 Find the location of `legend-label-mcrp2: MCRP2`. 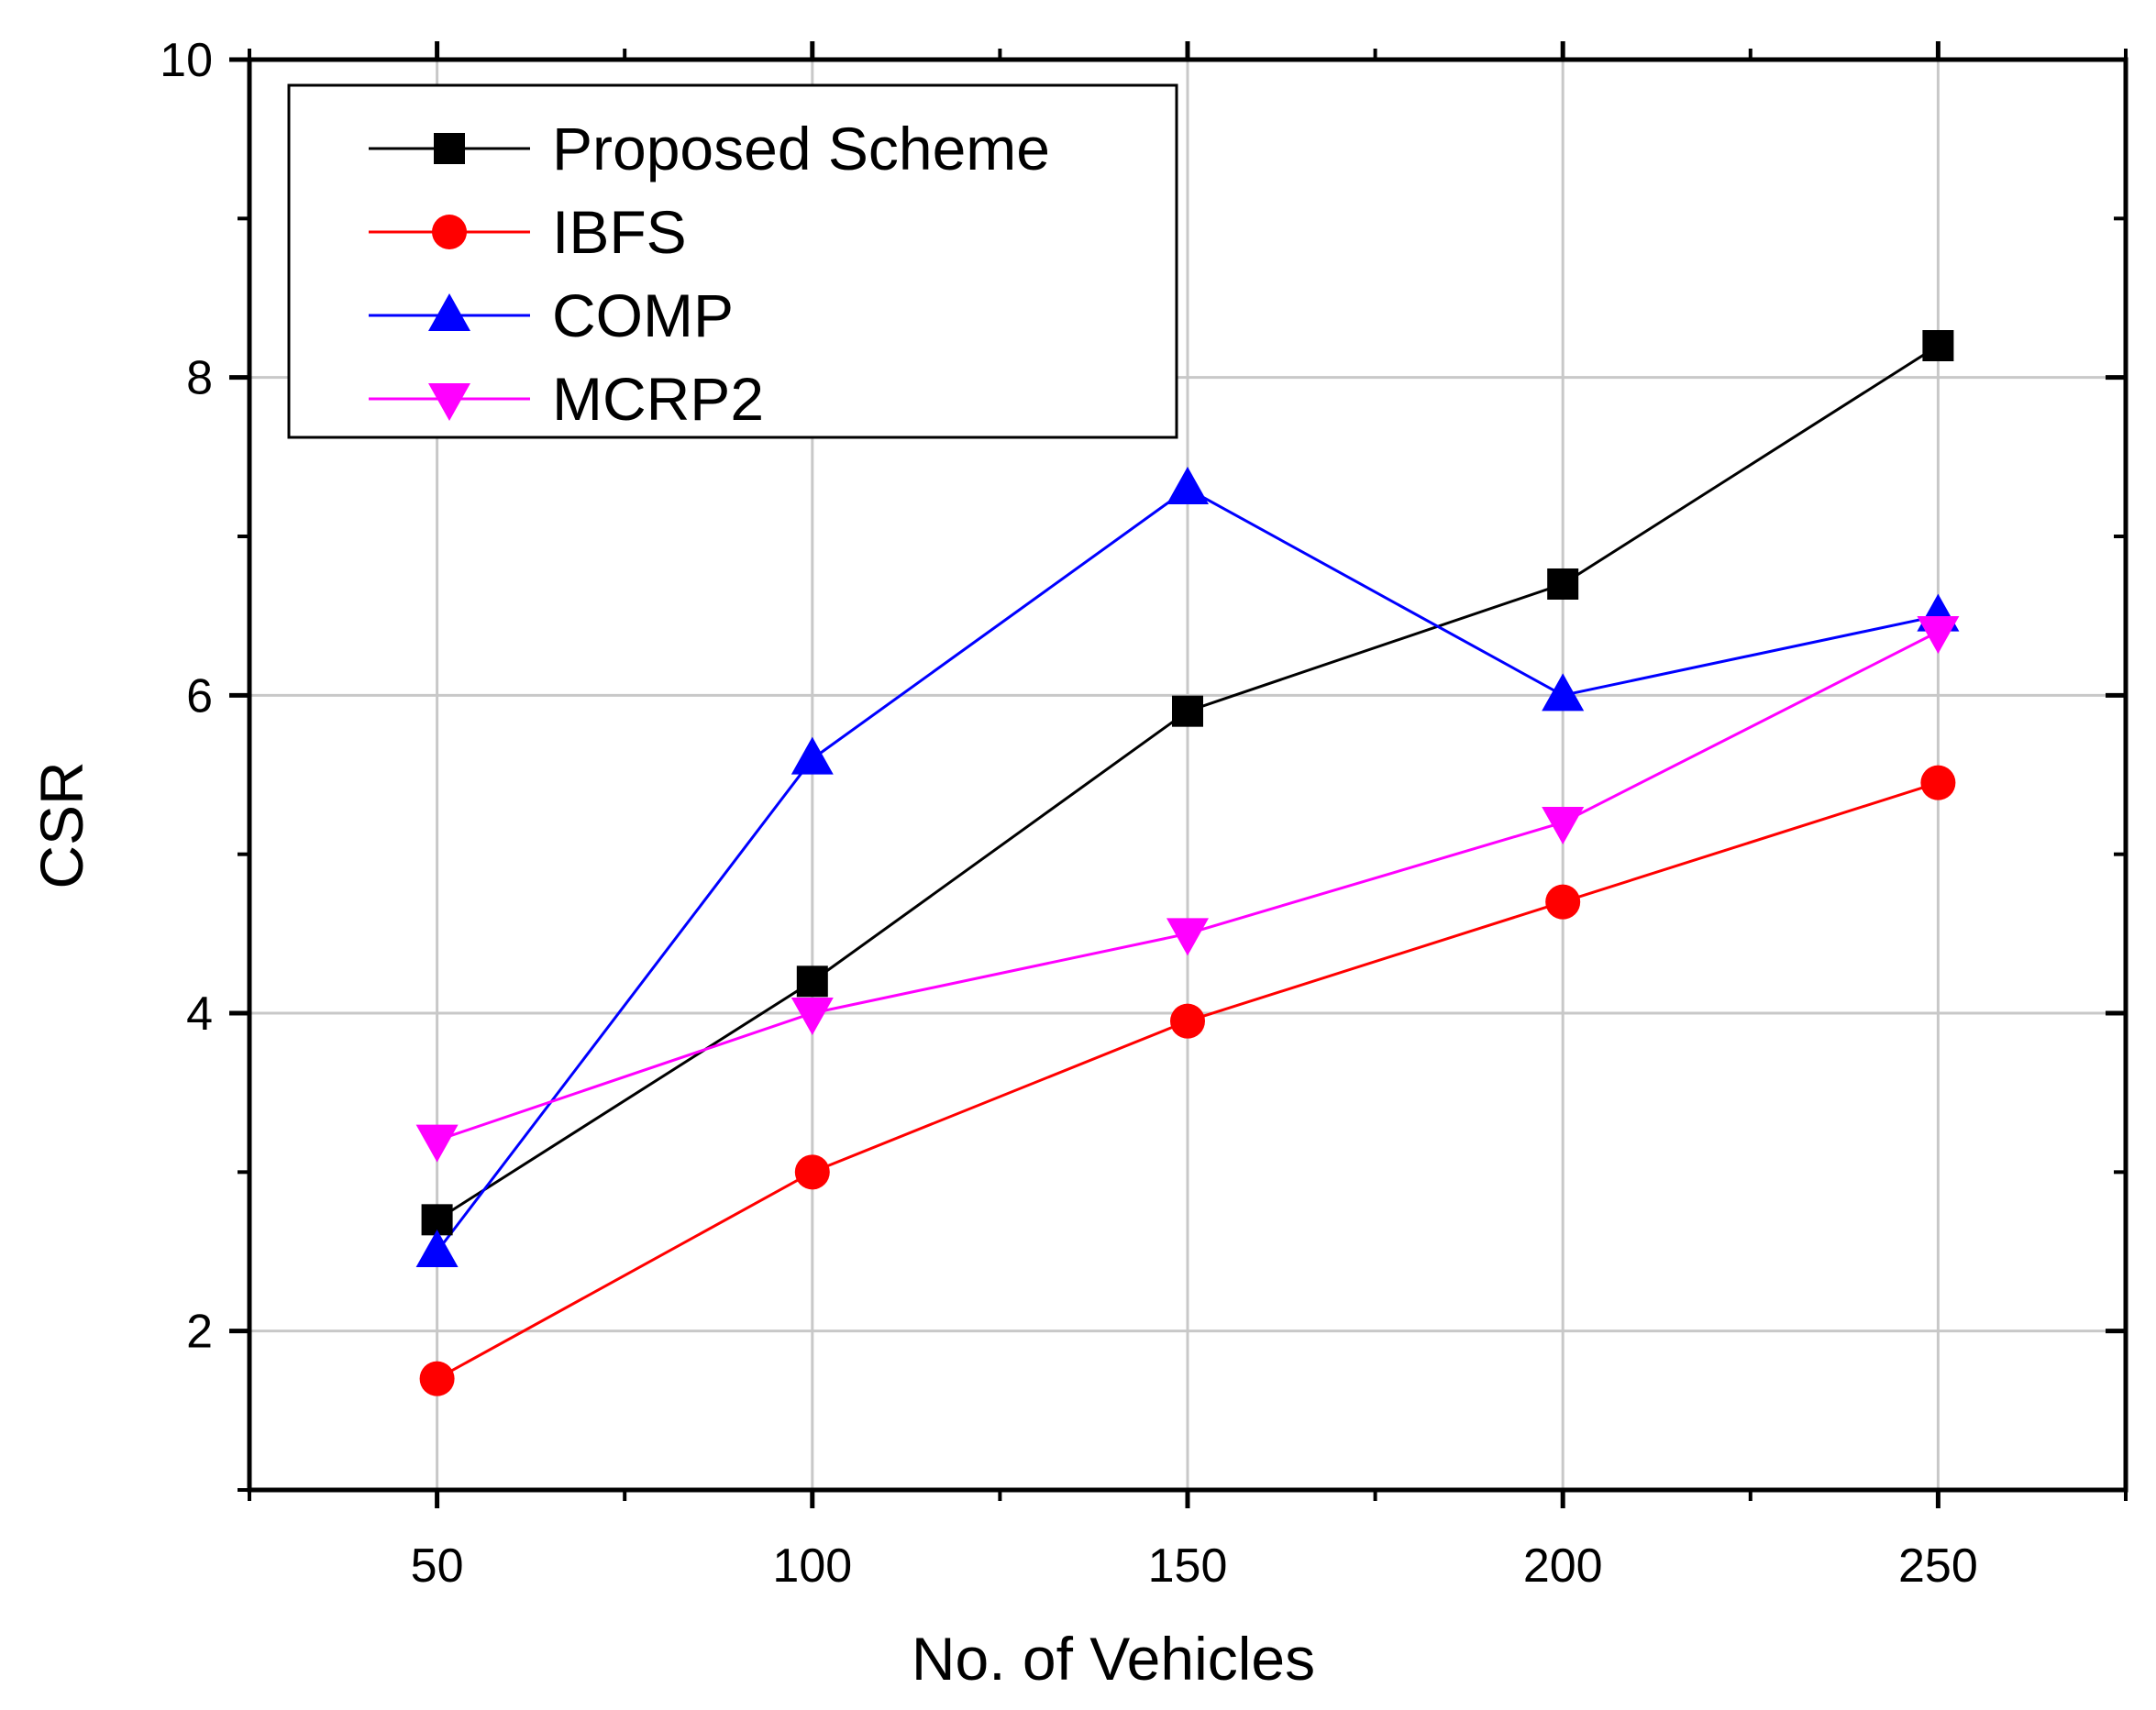

legend-label-mcrp2: MCRP2 is located at coordinates (658, 399).